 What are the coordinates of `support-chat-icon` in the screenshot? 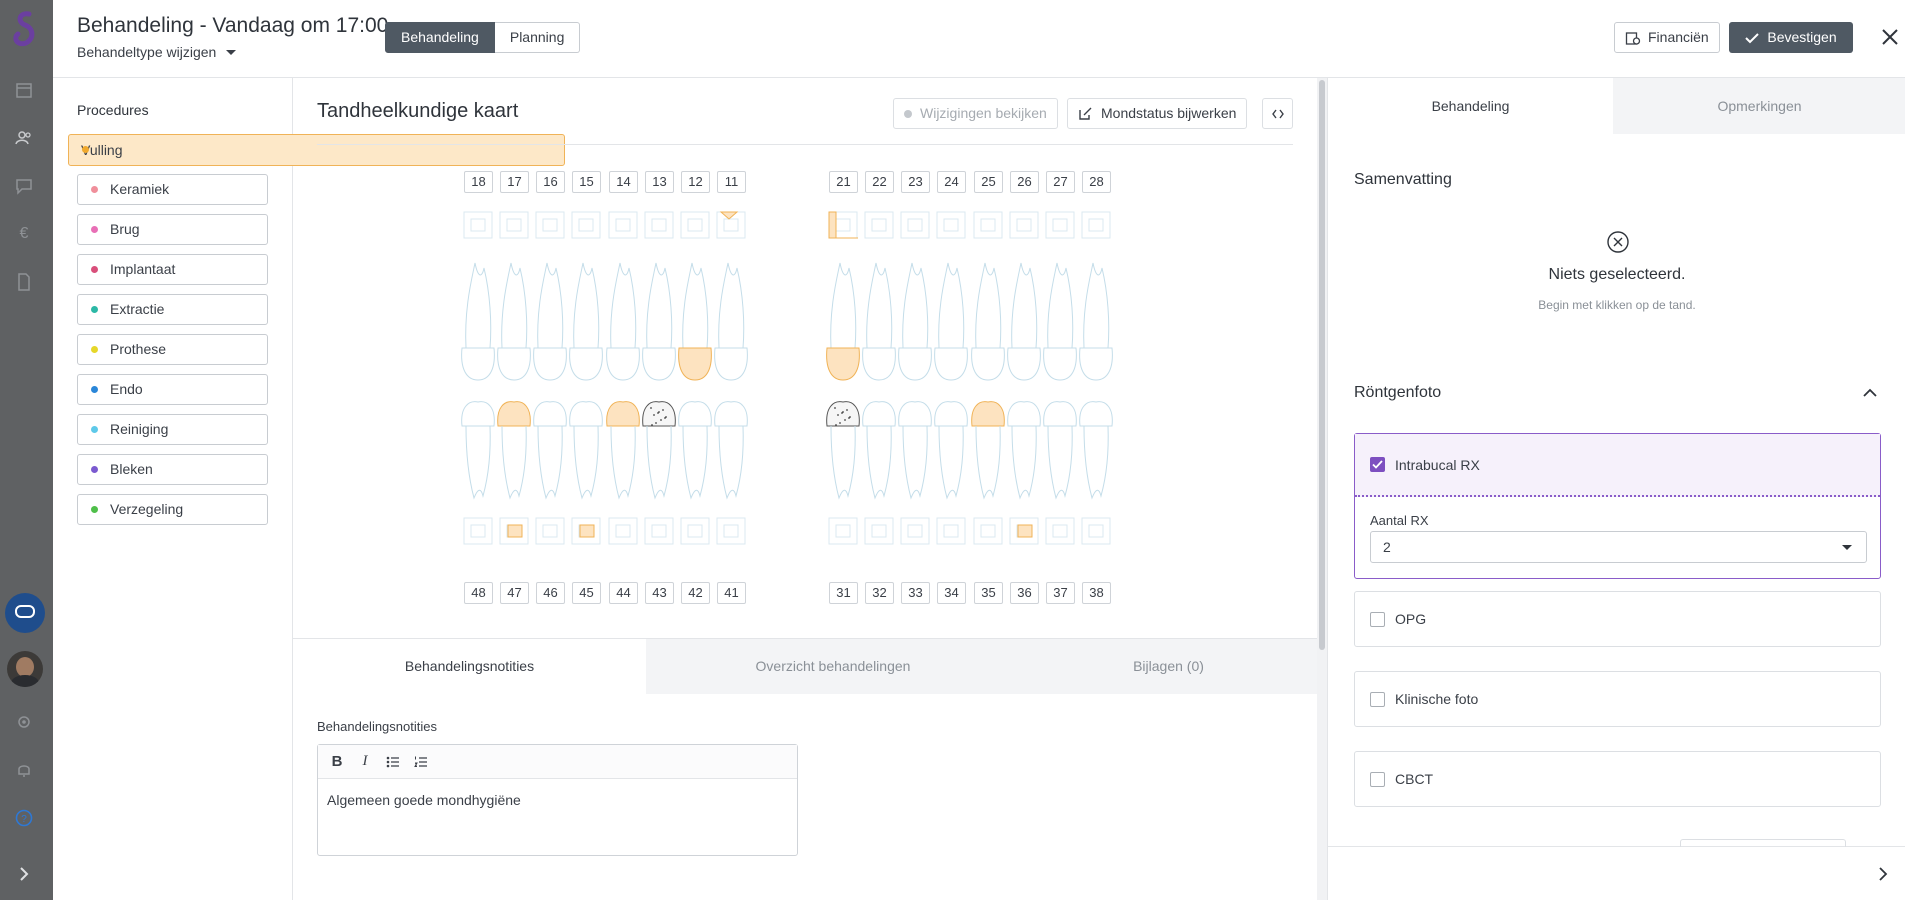 It's located at (25, 613).